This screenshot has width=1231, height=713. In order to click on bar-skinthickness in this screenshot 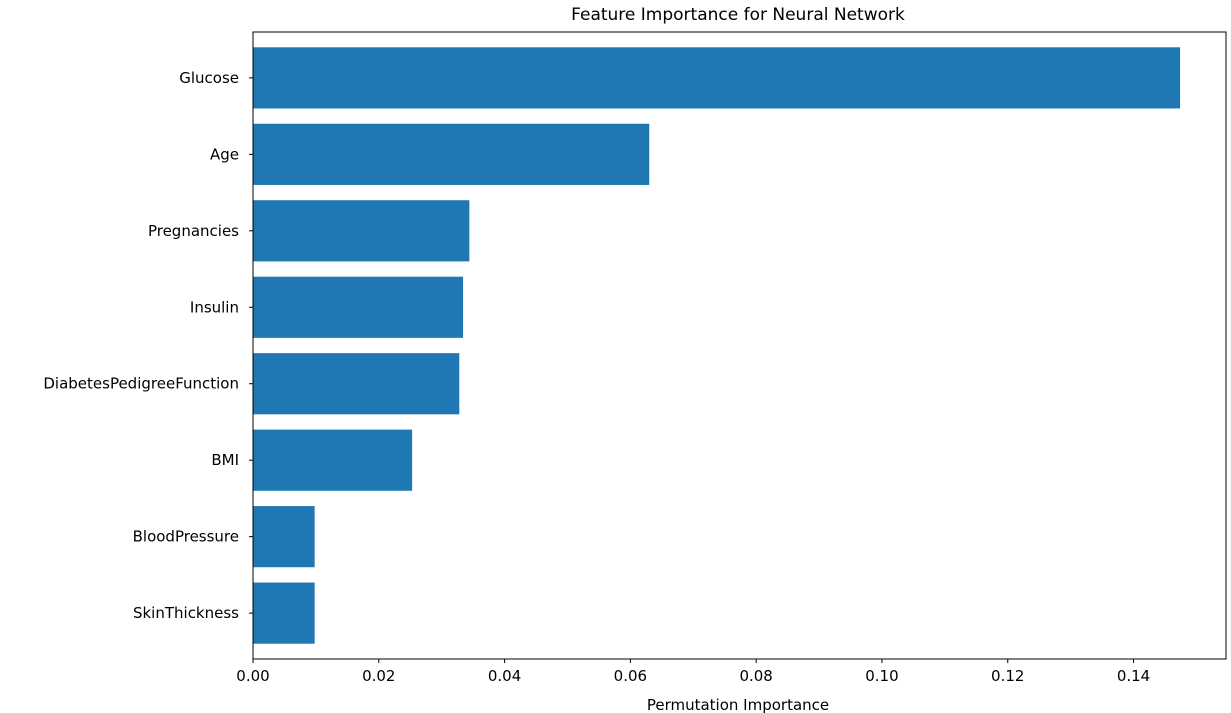, I will do `click(284, 613)`.